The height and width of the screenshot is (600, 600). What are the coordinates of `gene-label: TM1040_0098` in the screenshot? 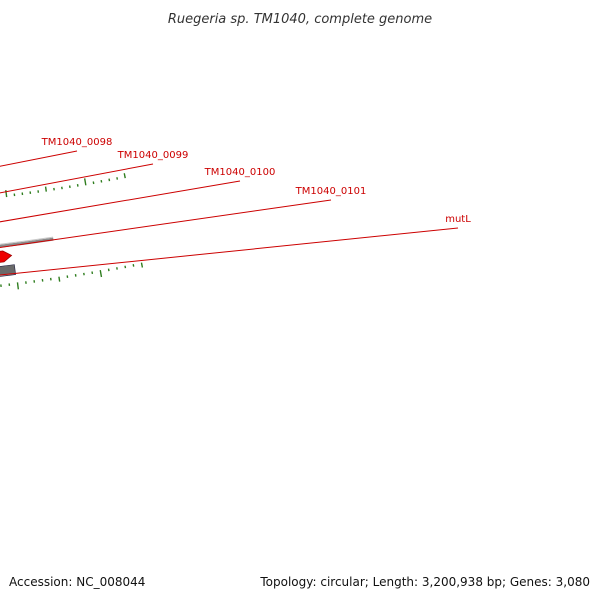 It's located at (77, 142).